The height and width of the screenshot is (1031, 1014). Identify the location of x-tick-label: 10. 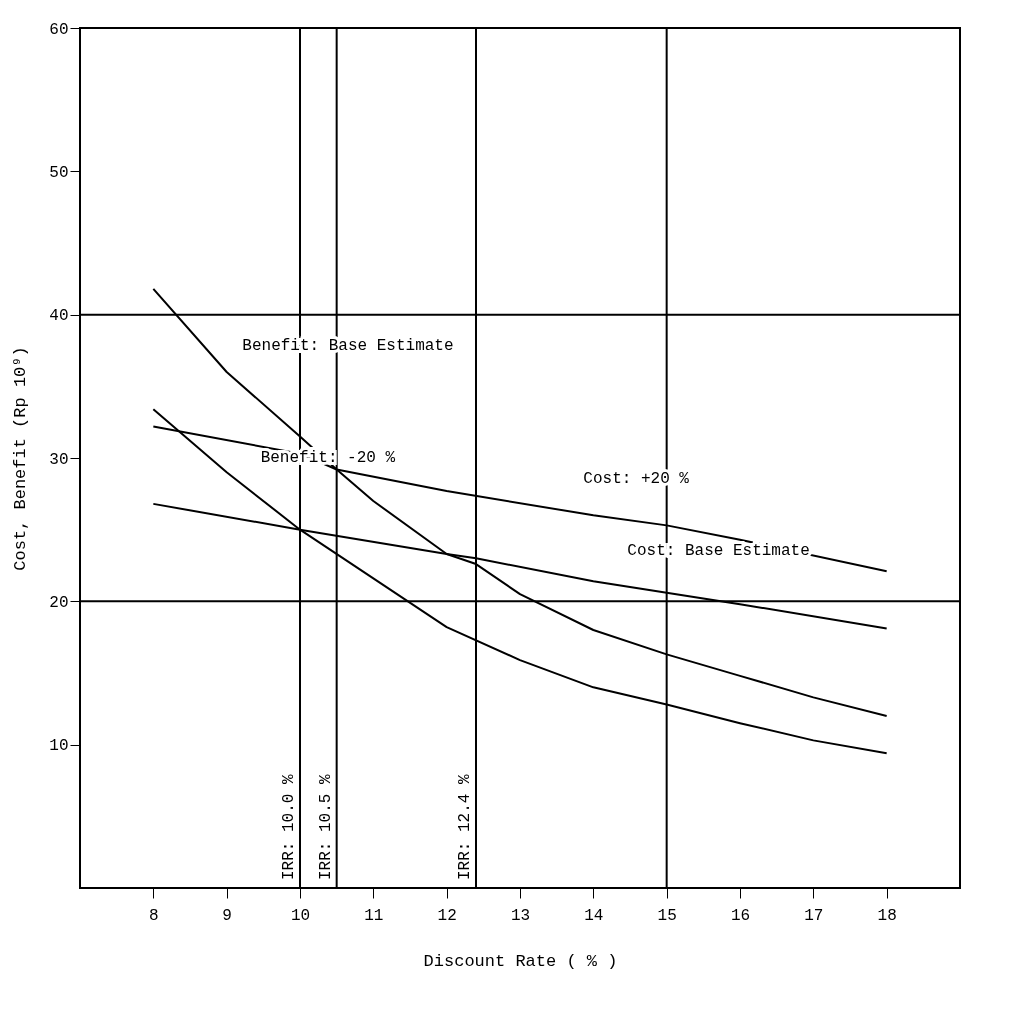
(300, 915).